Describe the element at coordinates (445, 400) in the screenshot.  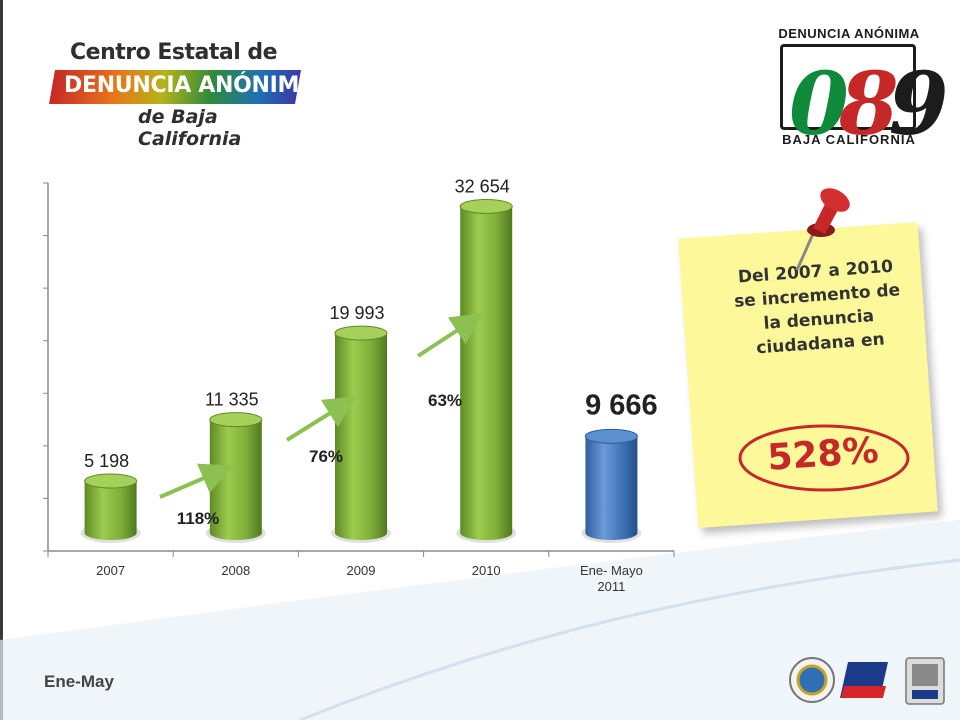
I see `growth-label: 63%` at that location.